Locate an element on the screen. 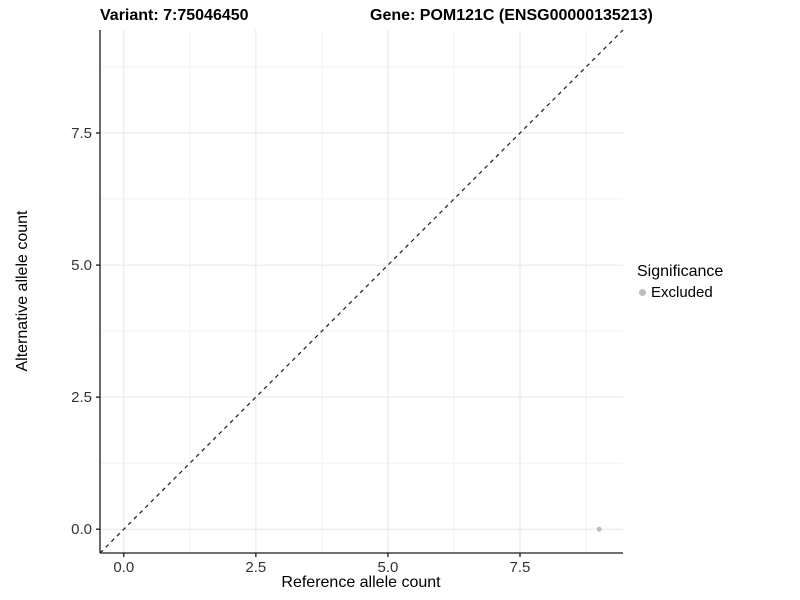 Image resolution: width=800 pixels, height=600 pixels. y-tick-label: 2.5 is located at coordinates (81, 397).